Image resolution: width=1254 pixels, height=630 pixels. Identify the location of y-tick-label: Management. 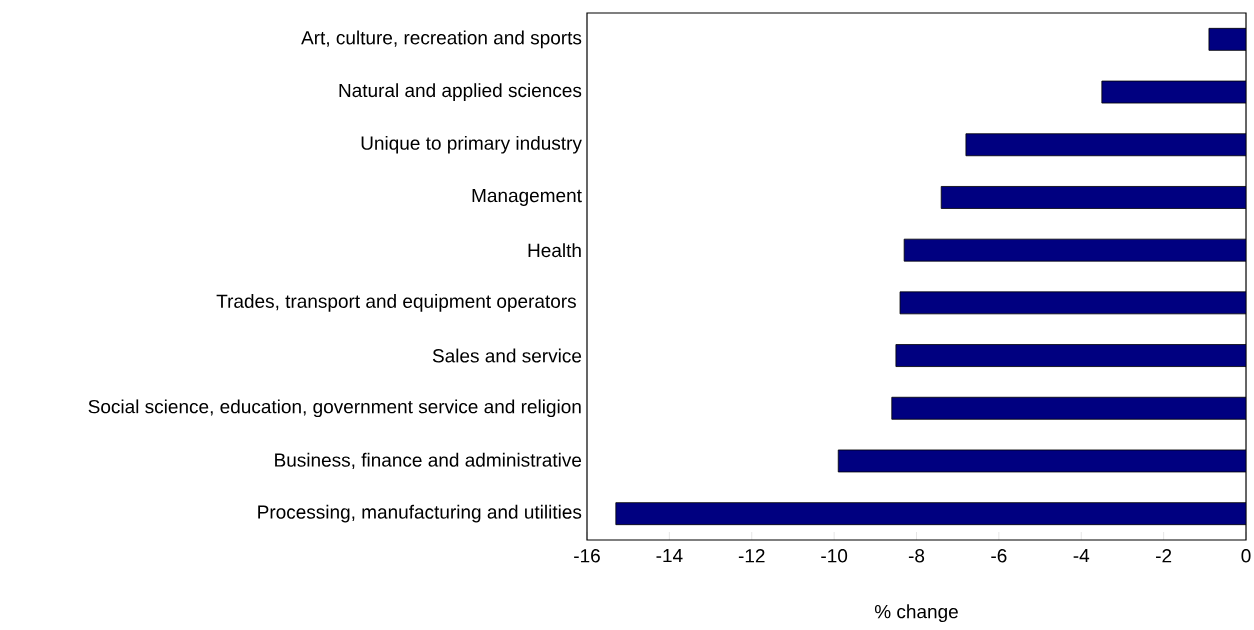
(527, 197).